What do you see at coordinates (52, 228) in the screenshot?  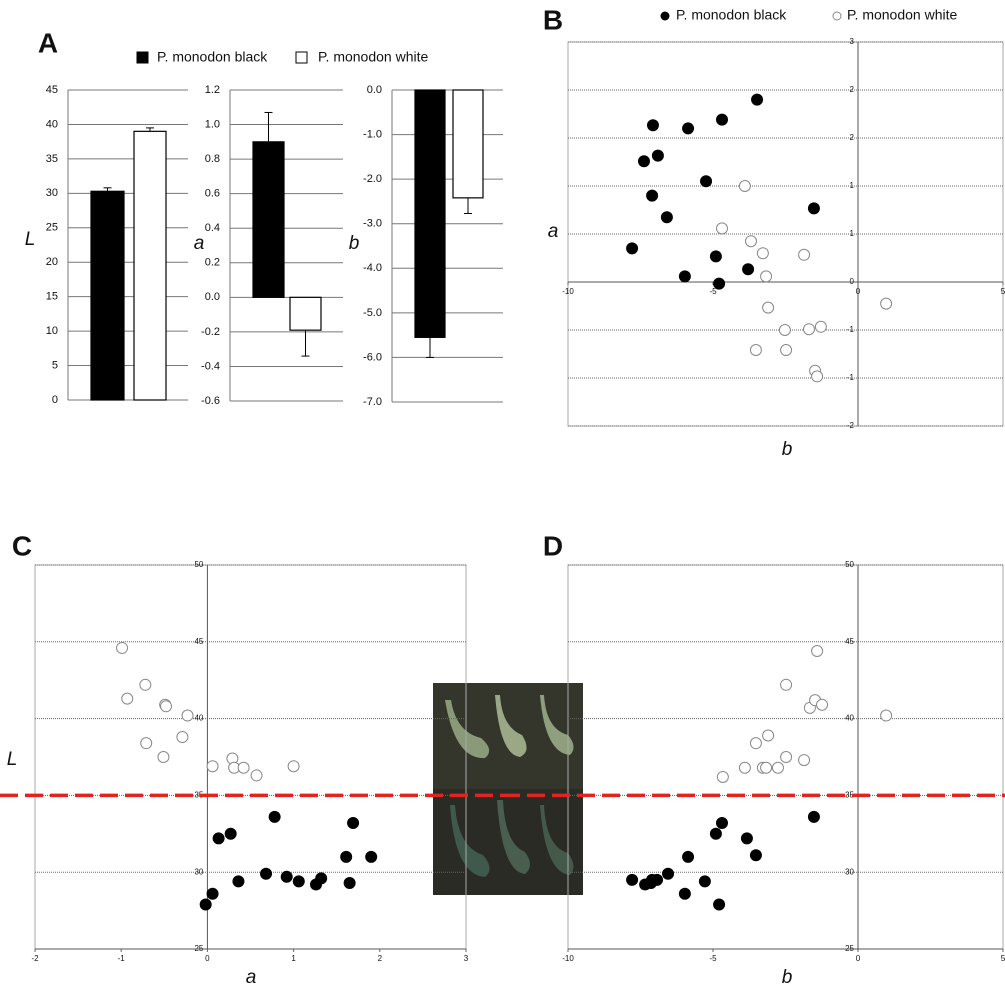 I see `y-tick-label: 25` at bounding box center [52, 228].